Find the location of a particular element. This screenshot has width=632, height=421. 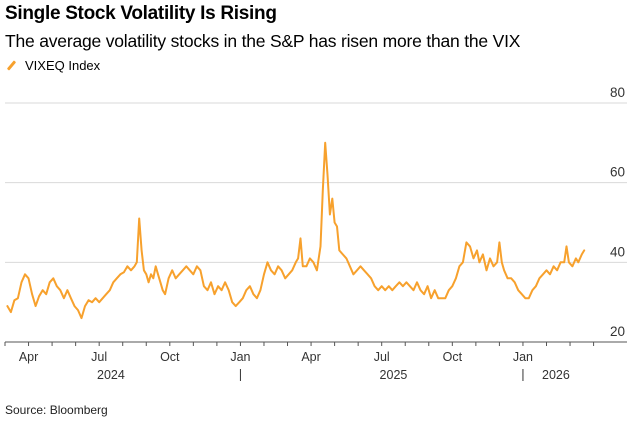

legend: VIXEQ Index is located at coordinates (52, 65).